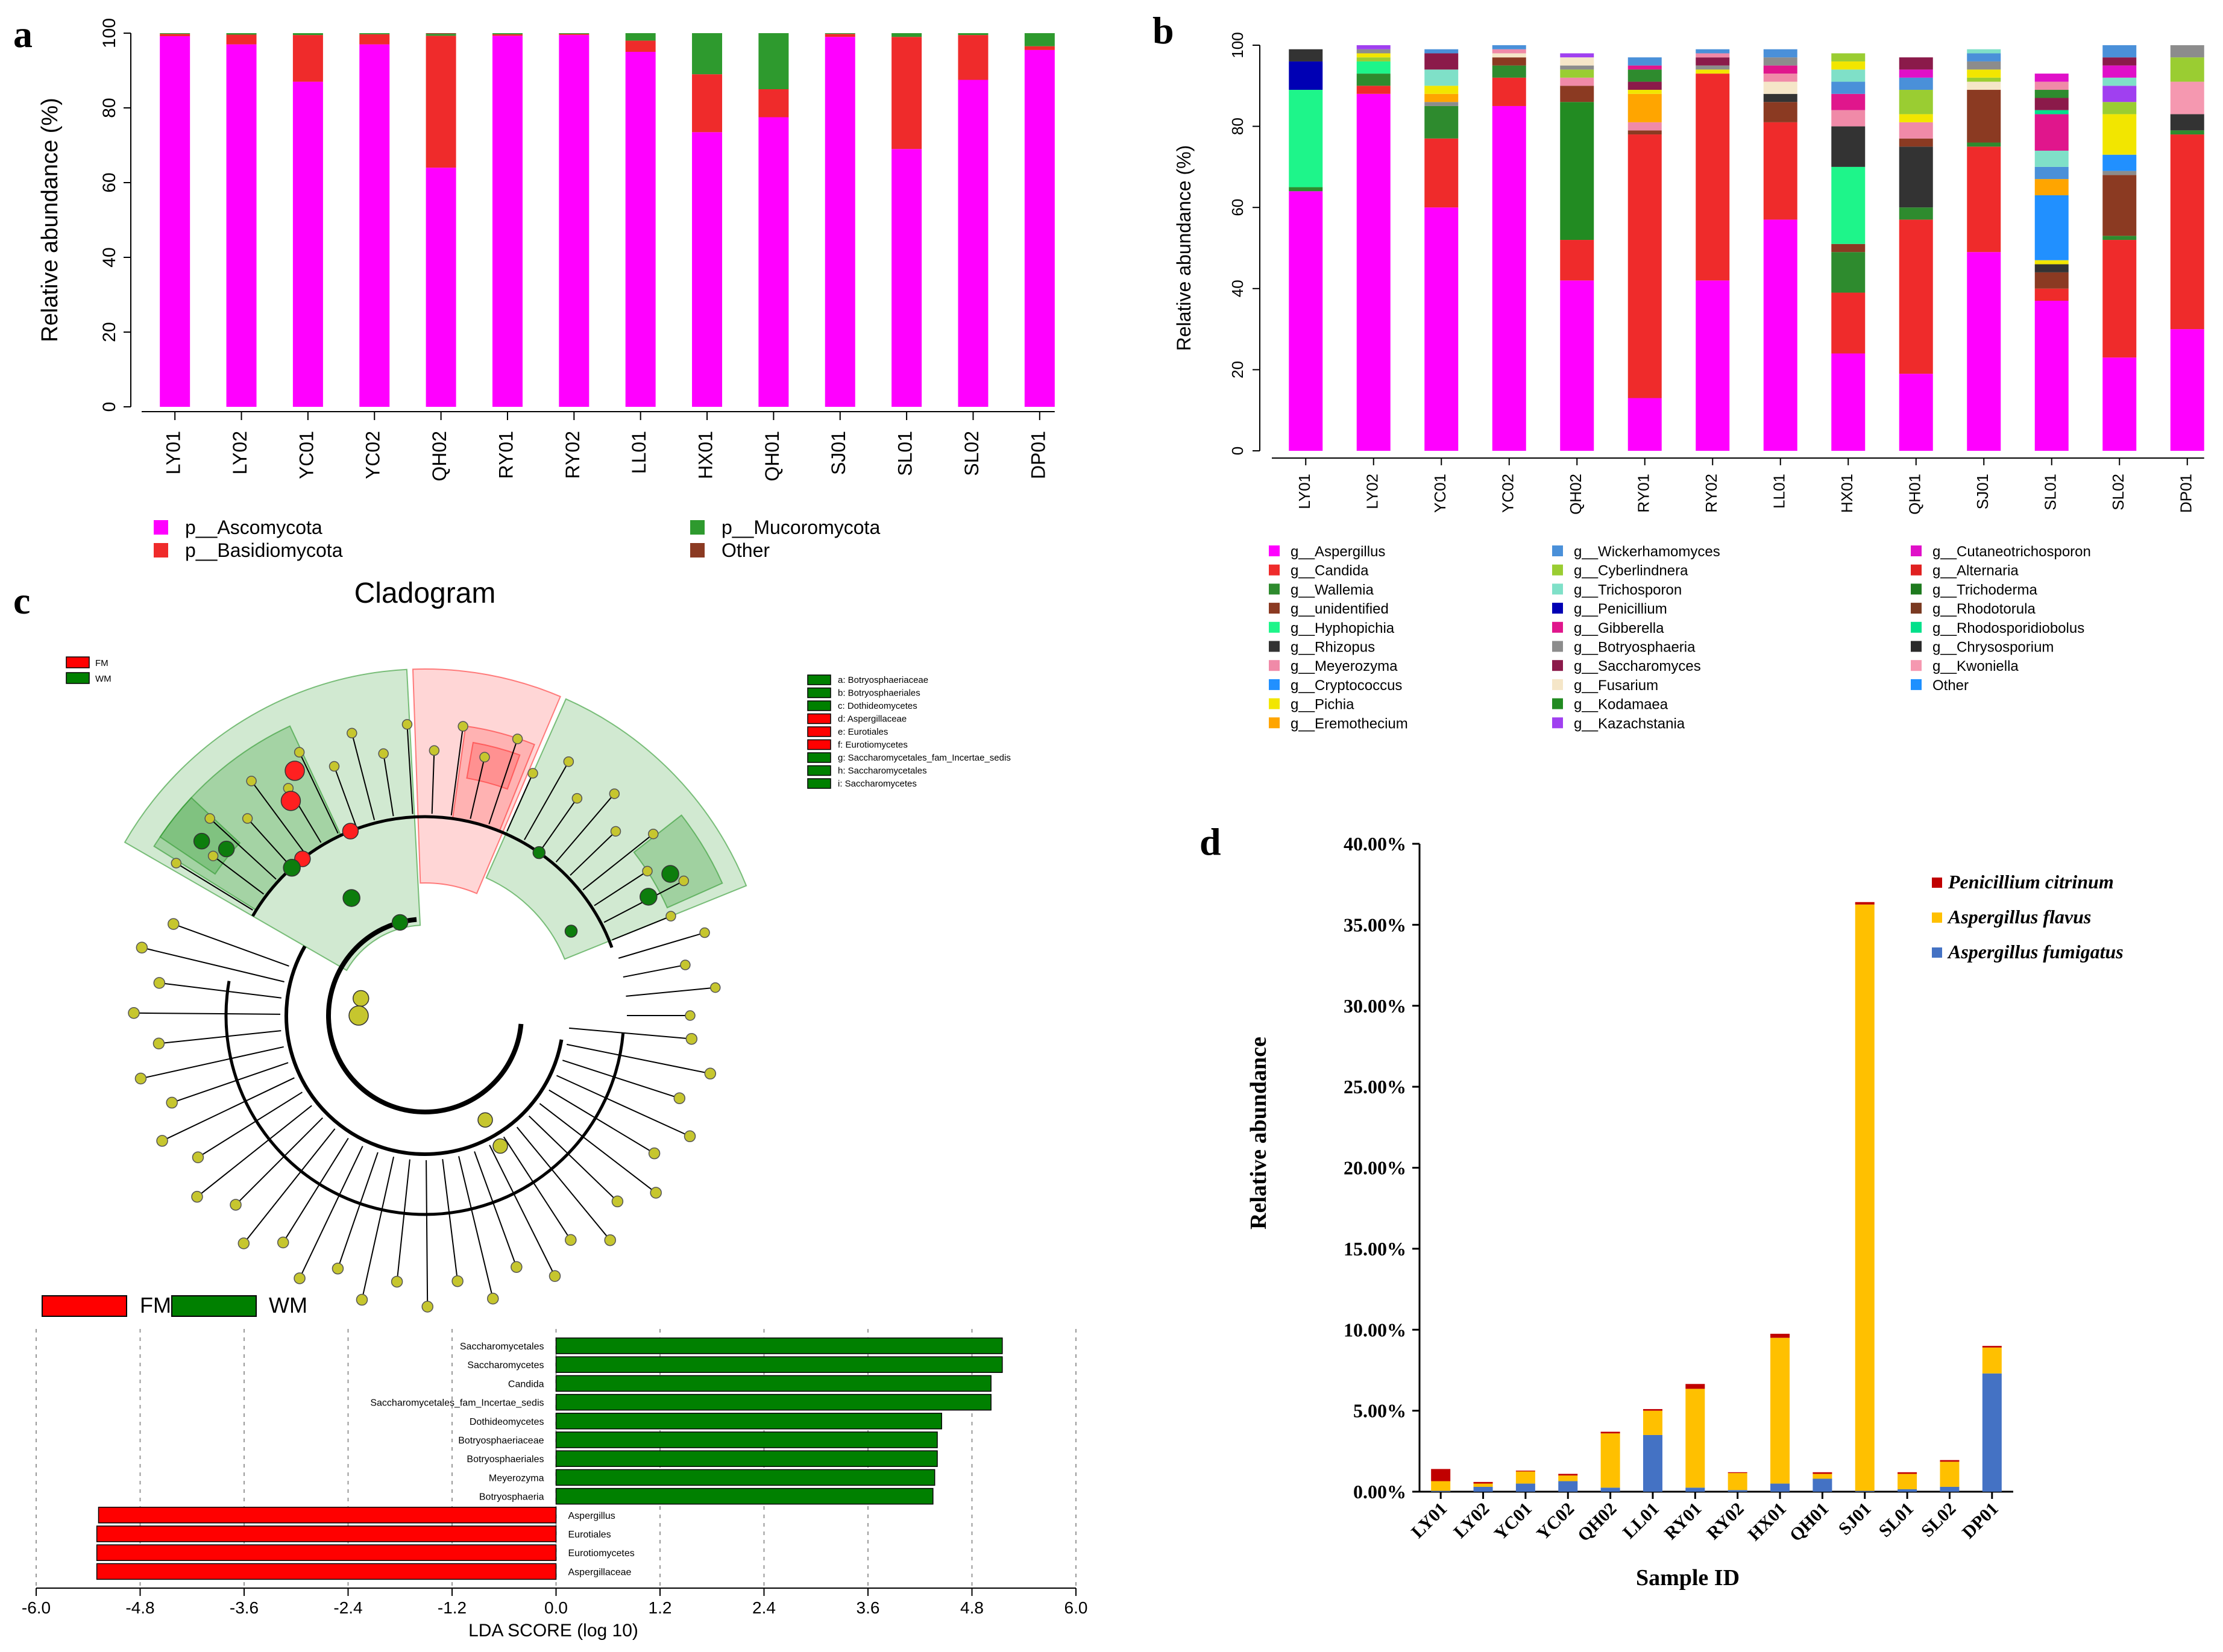  What do you see at coordinates (819, 784) in the screenshot?
I see `clade-legend-swatch` at bounding box center [819, 784].